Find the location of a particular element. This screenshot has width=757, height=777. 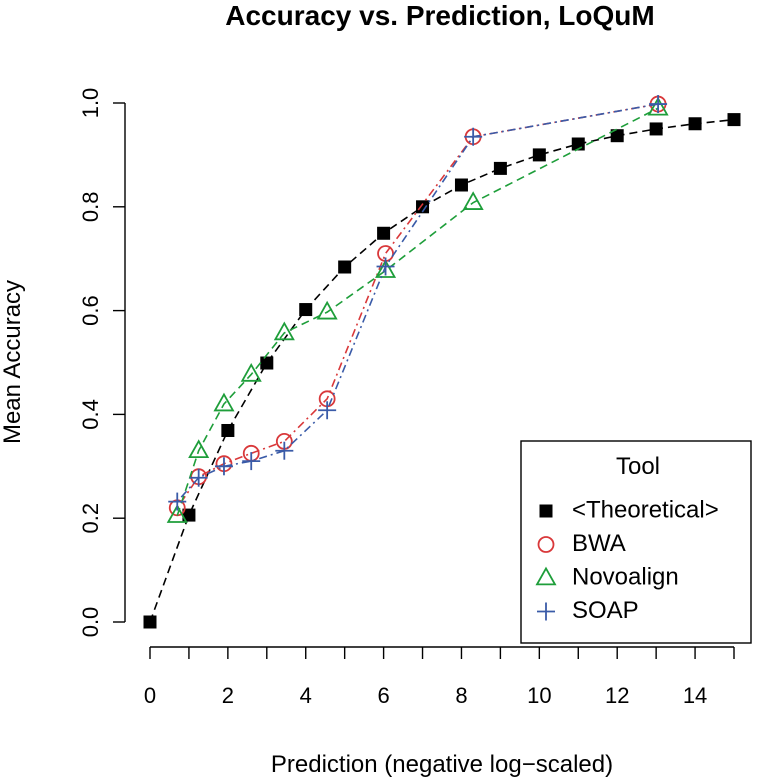

legend-marker-theoretical is located at coordinates (546, 511).